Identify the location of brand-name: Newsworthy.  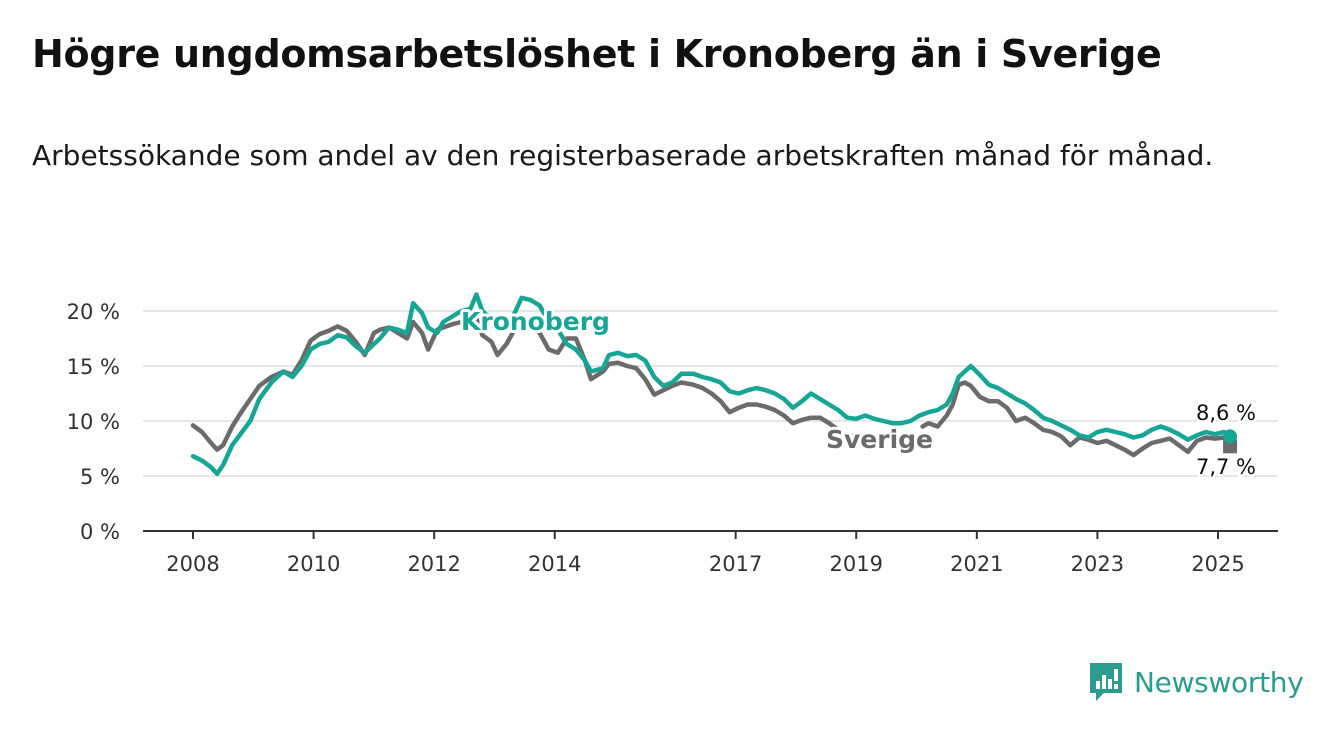
(1219, 682).